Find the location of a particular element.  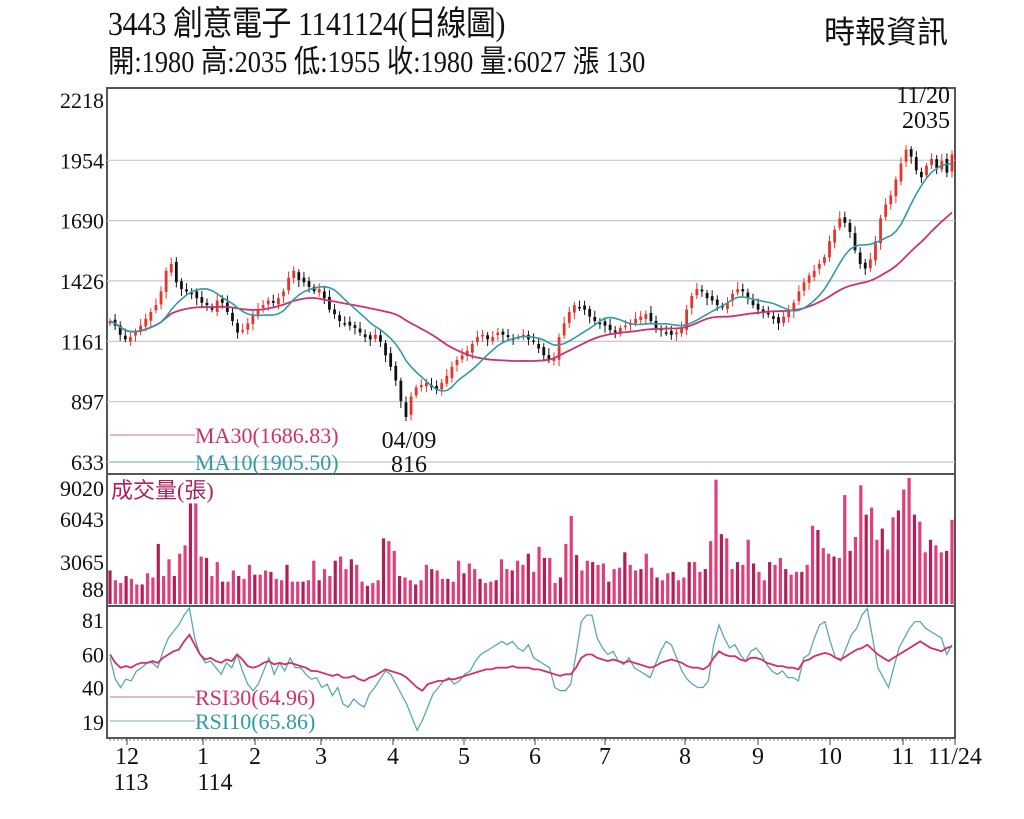

ma30-legend: MA30(1686.83) is located at coordinates (267, 435).